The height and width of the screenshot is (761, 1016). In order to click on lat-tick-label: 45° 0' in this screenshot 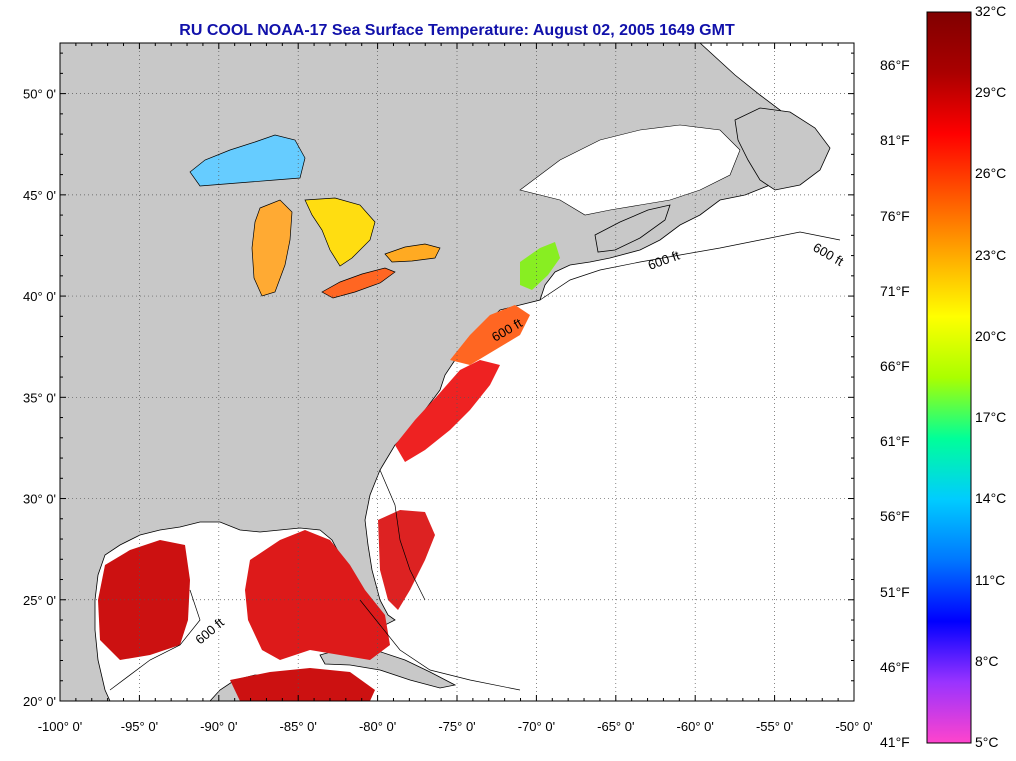, I will do `click(39, 195)`.